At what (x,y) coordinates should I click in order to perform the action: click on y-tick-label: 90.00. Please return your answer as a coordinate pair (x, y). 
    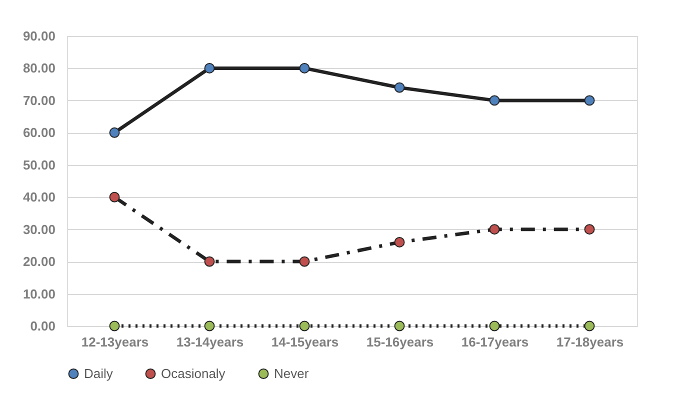
    Looking at the image, I should click on (39, 36).